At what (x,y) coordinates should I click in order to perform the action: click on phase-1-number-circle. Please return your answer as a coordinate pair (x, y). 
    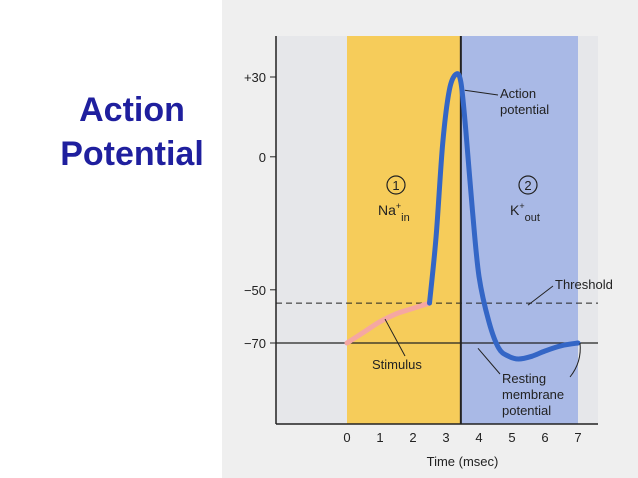
    Looking at the image, I should click on (396, 185).